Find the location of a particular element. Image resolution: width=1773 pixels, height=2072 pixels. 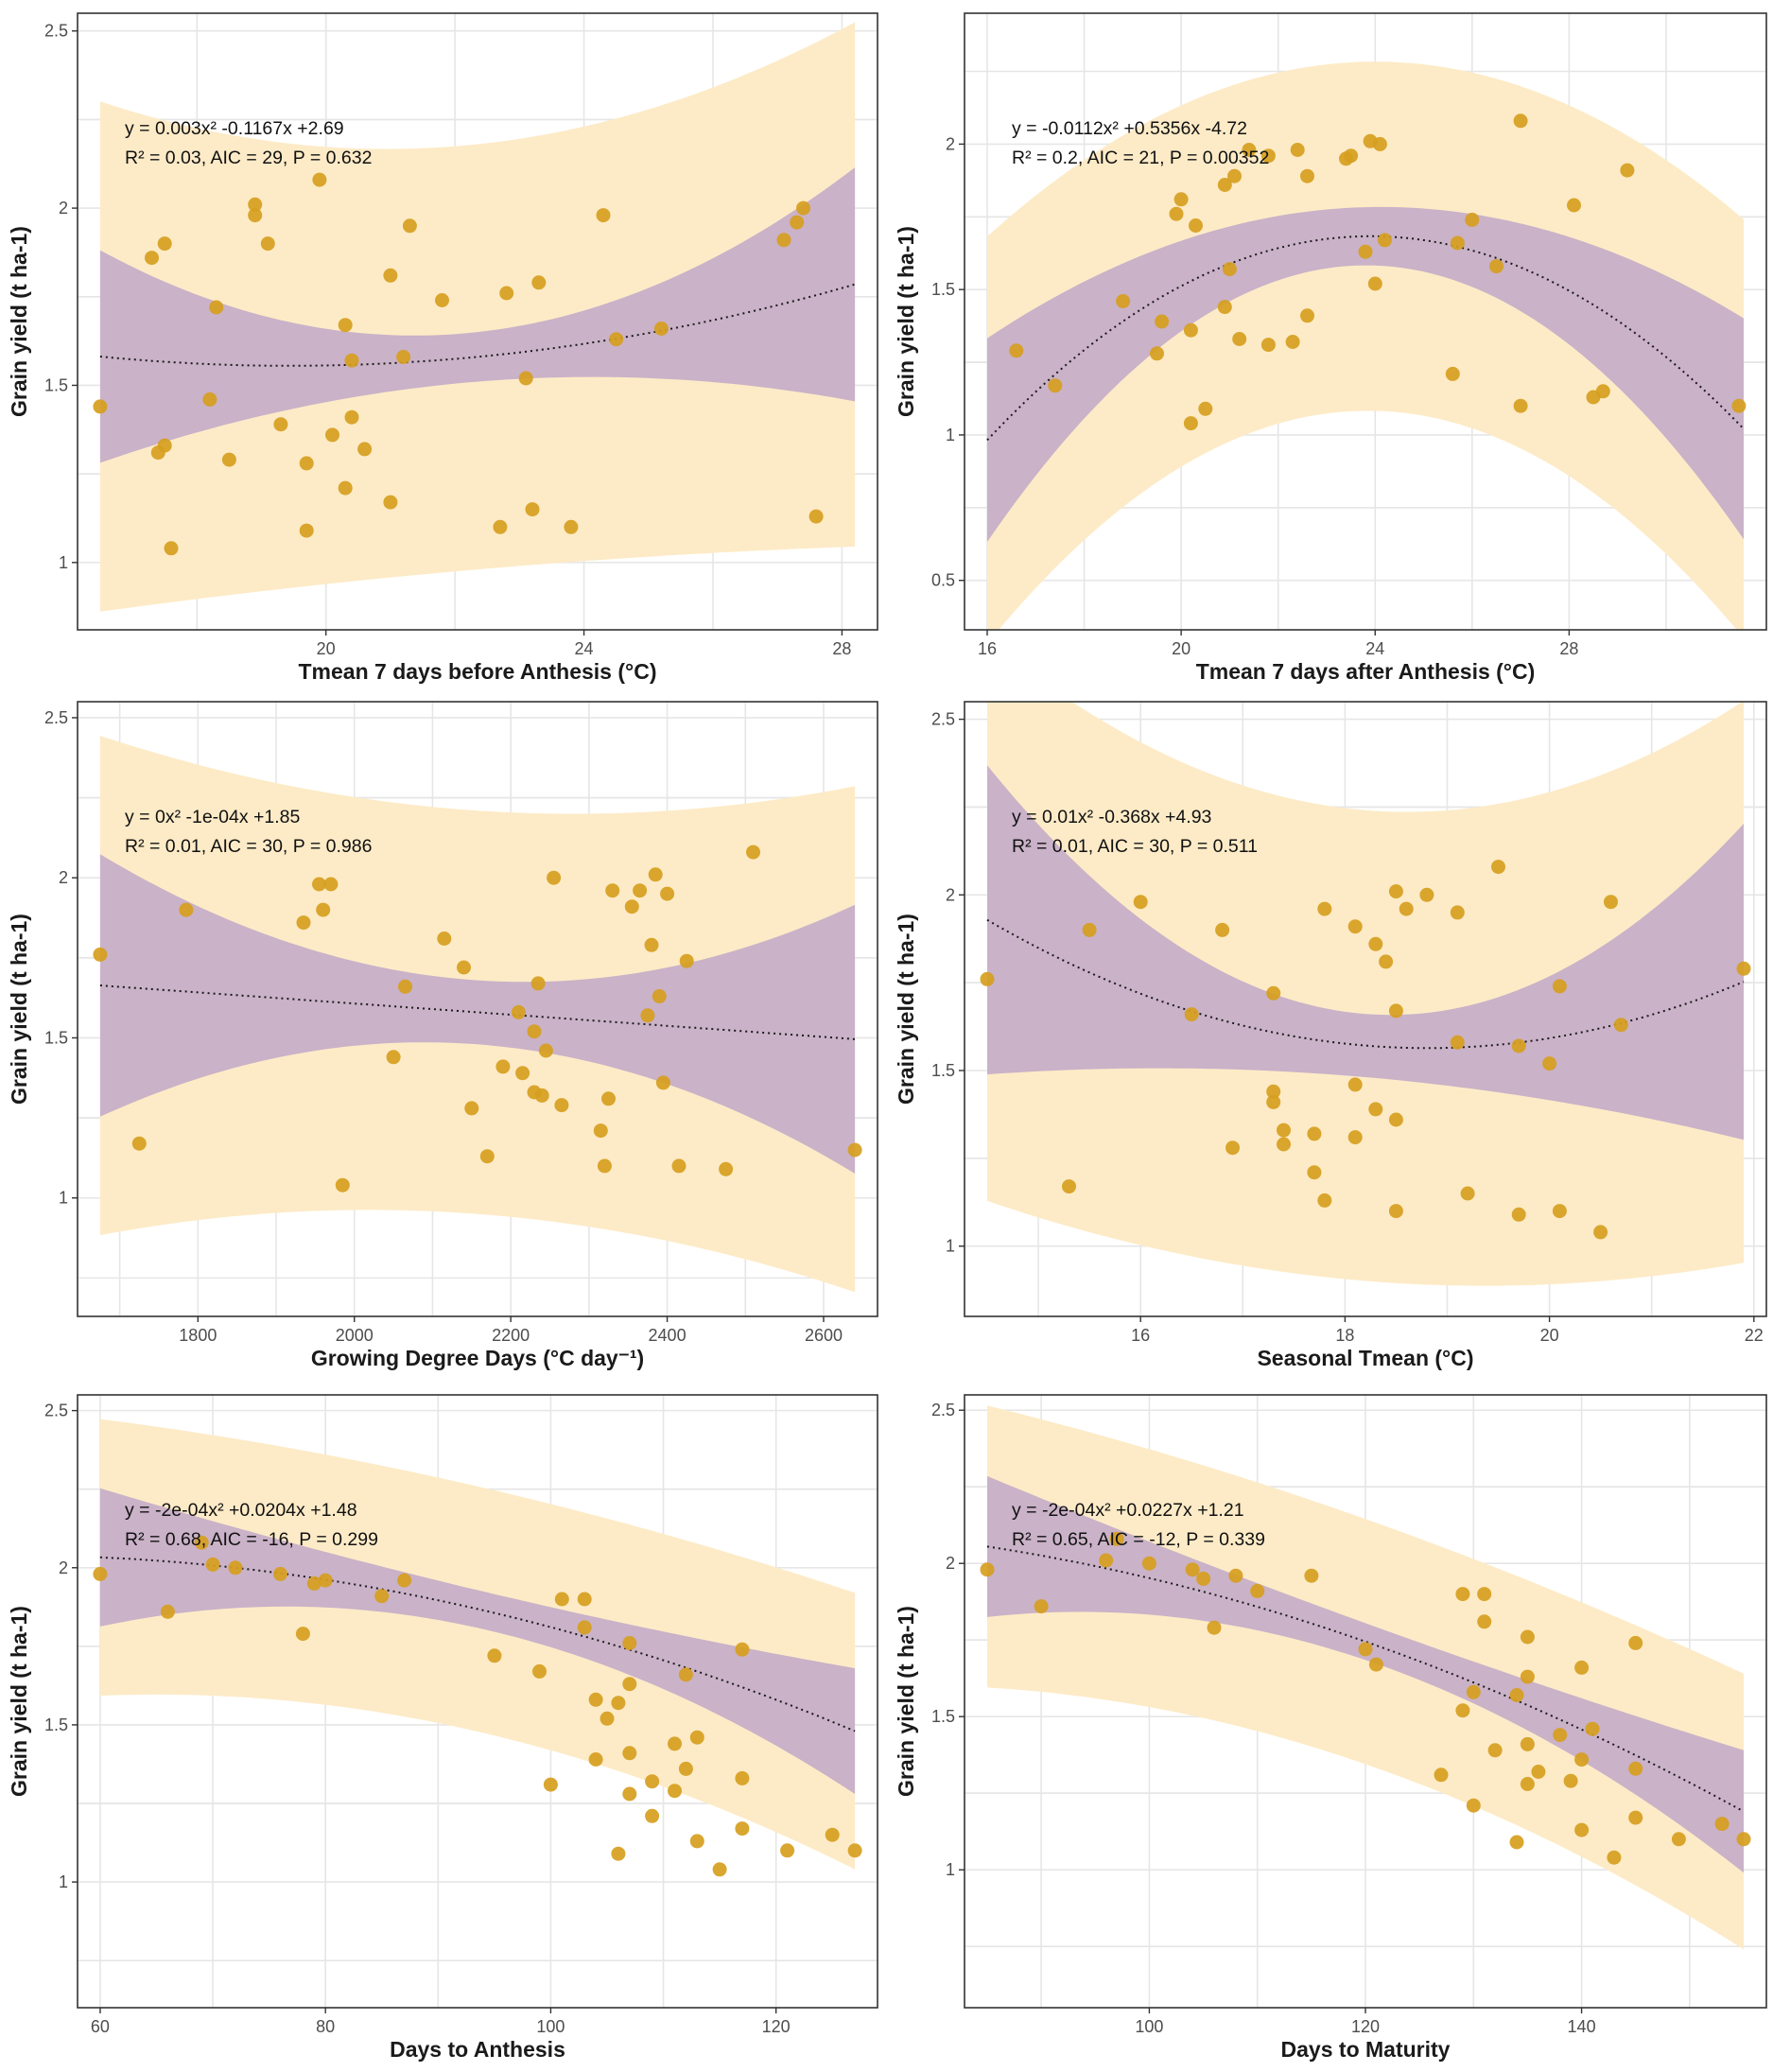

x-axis-title: Seasonal Tmean (°C) is located at coordinates (1365, 1358).